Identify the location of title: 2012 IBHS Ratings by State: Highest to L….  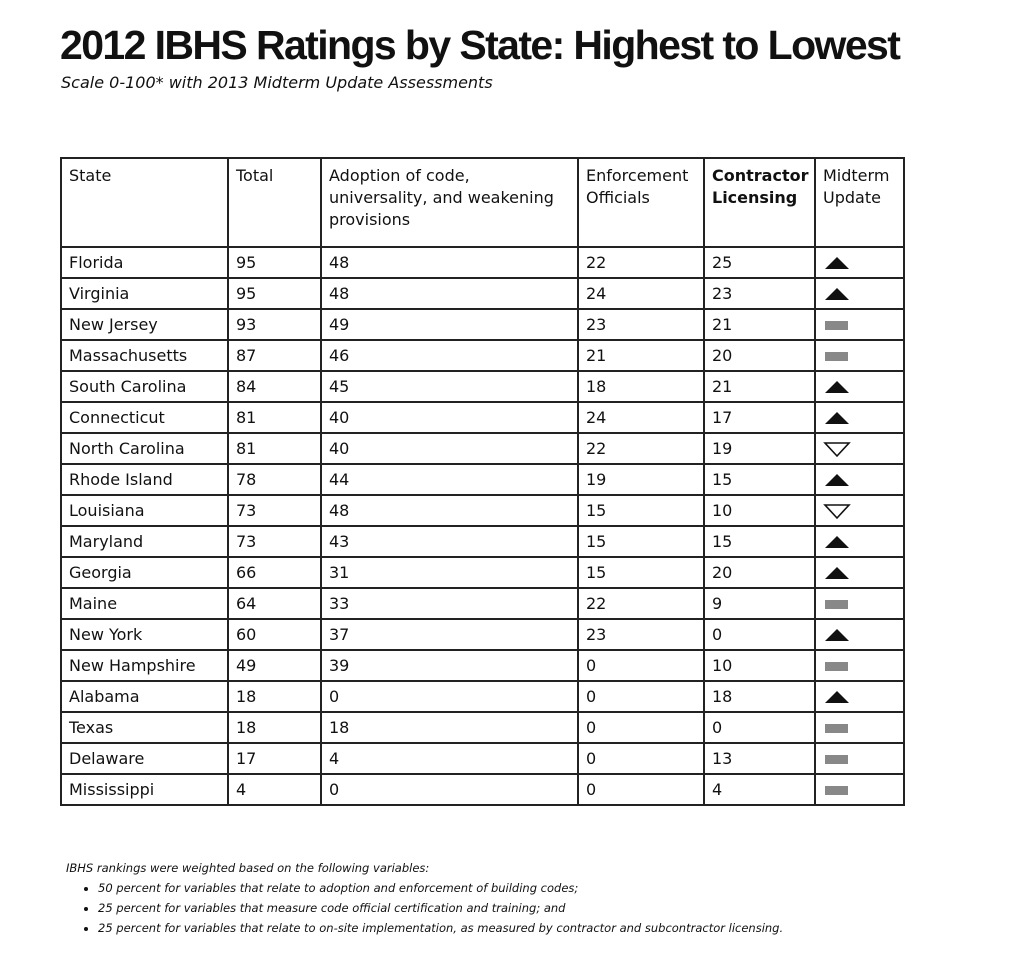
(480, 45).